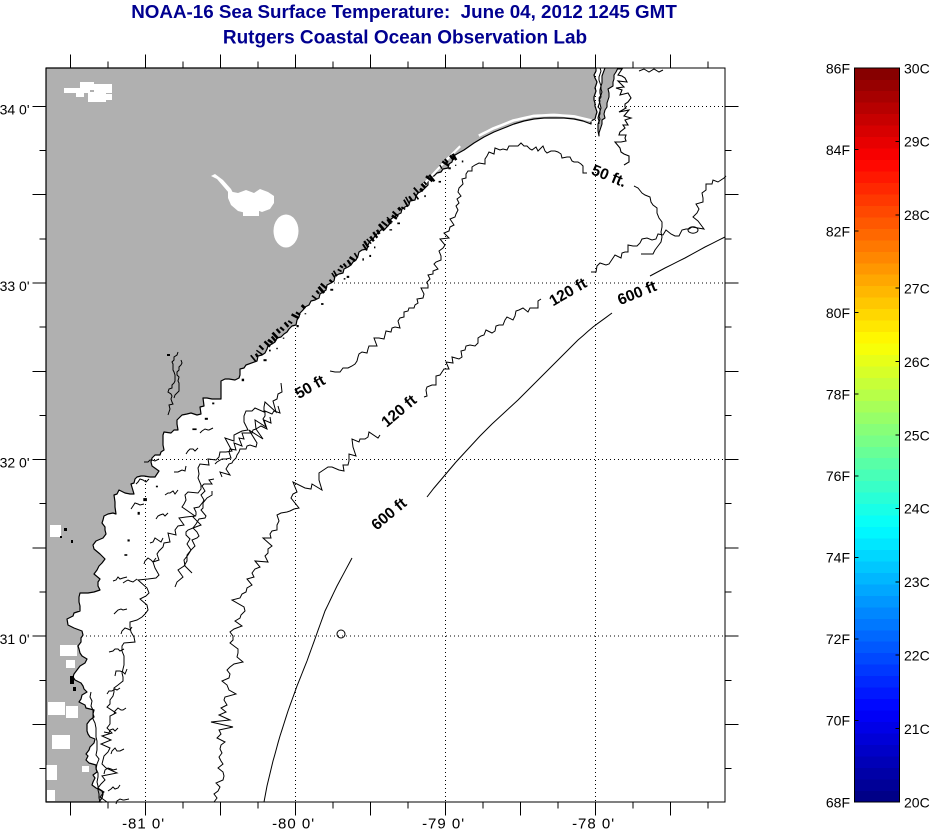 The image size is (936, 832). I want to click on svg-text: 23C, so click(917, 582).